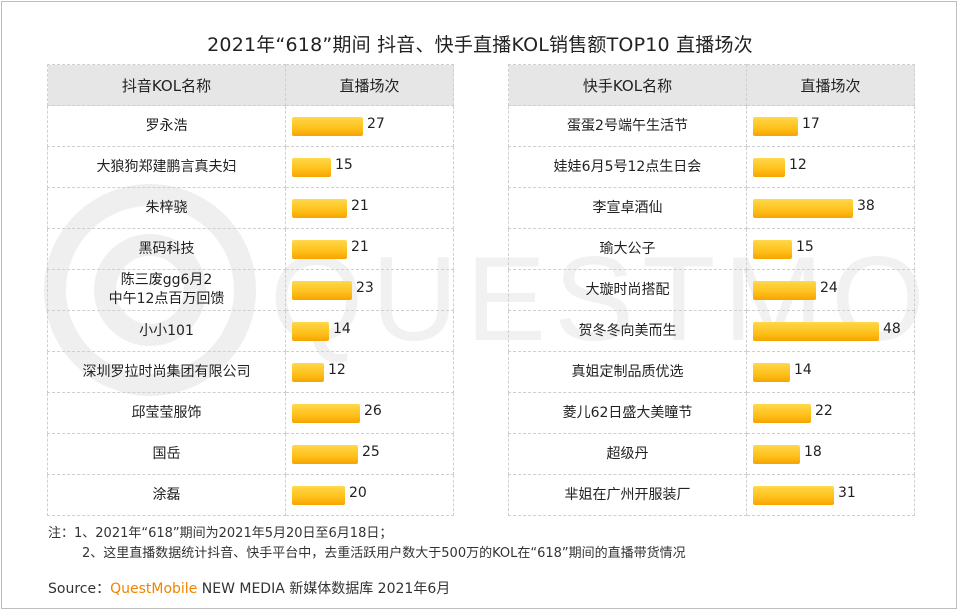  Describe the element at coordinates (811, 124) in the screenshot. I see `kuaishou-value-label: 17` at that location.